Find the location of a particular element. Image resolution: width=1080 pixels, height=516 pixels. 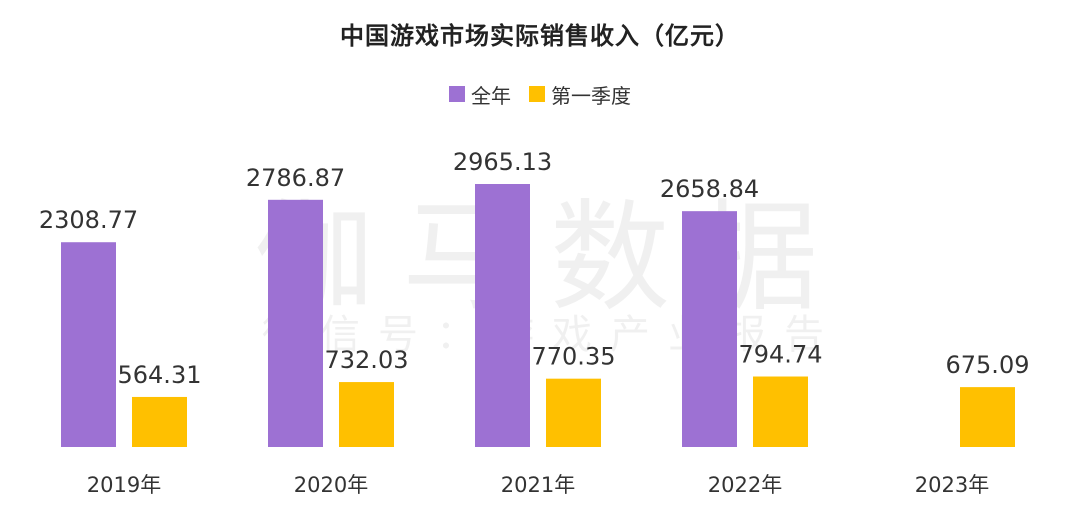

x-tick-label-4: 2023年 is located at coordinates (952, 485).